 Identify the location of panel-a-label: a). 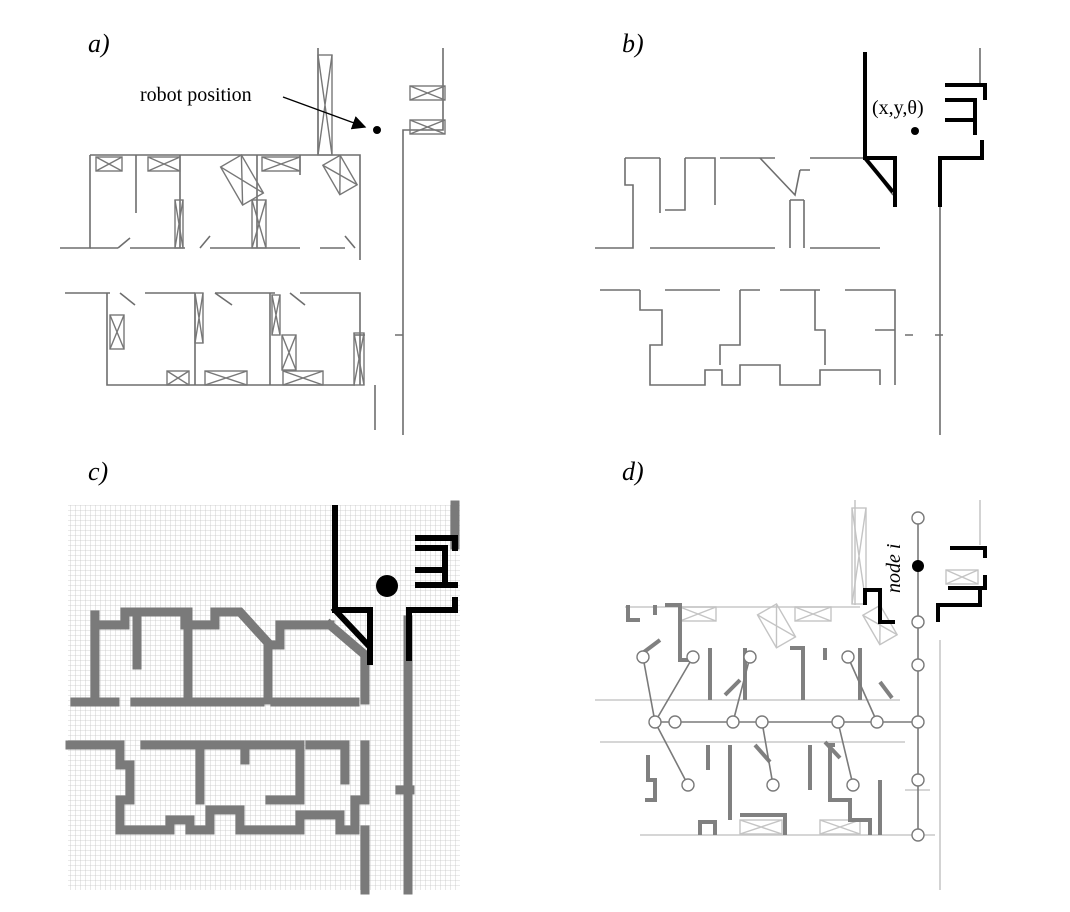
(99, 43).